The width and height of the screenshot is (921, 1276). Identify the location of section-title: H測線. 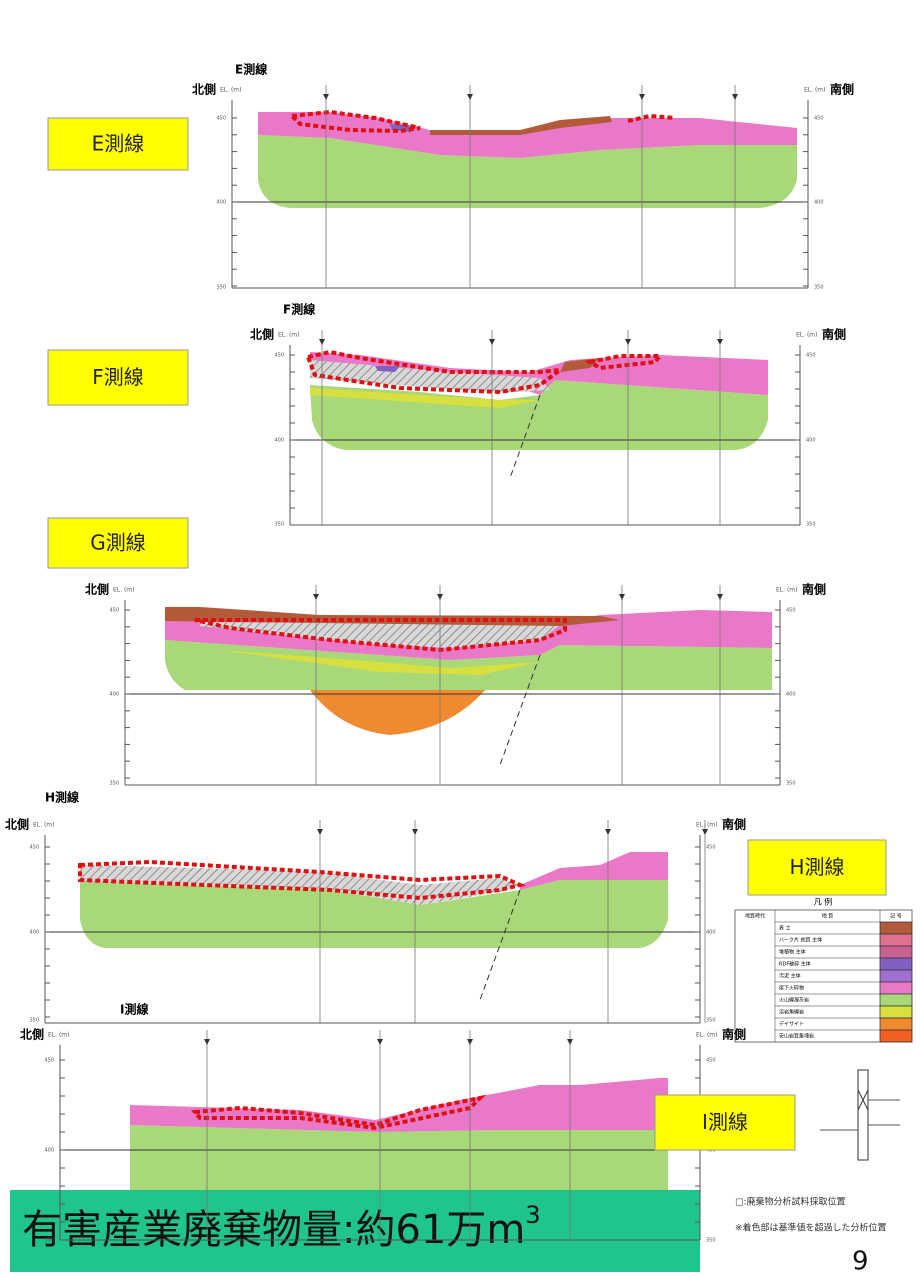
(62, 797).